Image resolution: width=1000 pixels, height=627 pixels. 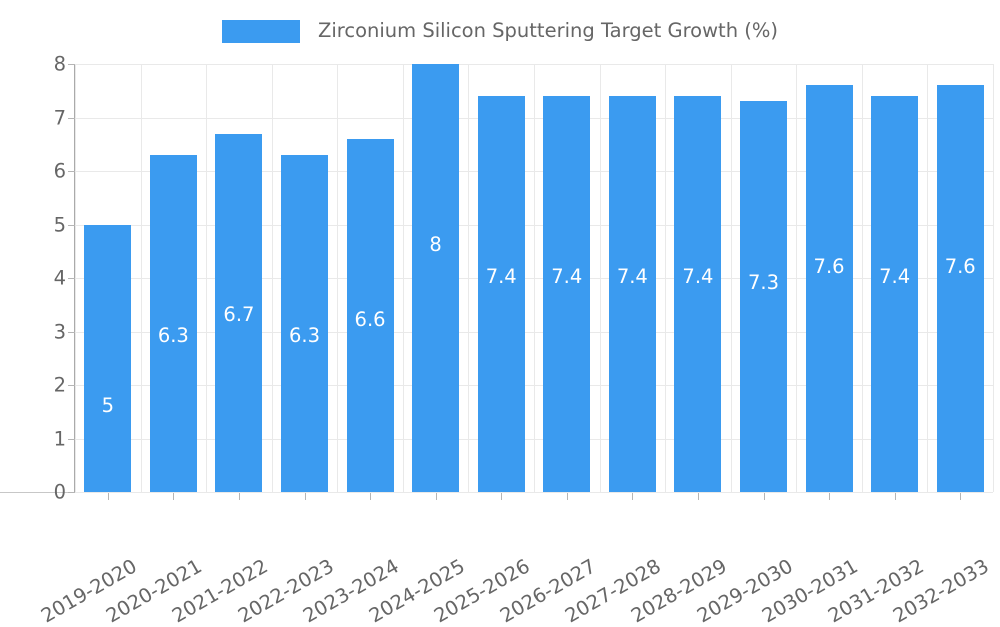 What do you see at coordinates (260, 31) in the screenshot?
I see `legend-color-swatch-icon` at bounding box center [260, 31].